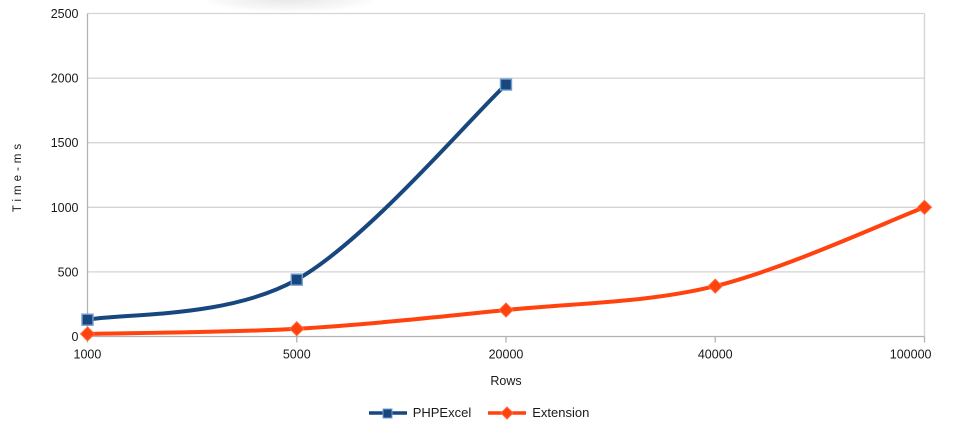 The image size is (957, 433). What do you see at coordinates (506, 355) in the screenshot?
I see `x-tick-label: 20000` at bounding box center [506, 355].